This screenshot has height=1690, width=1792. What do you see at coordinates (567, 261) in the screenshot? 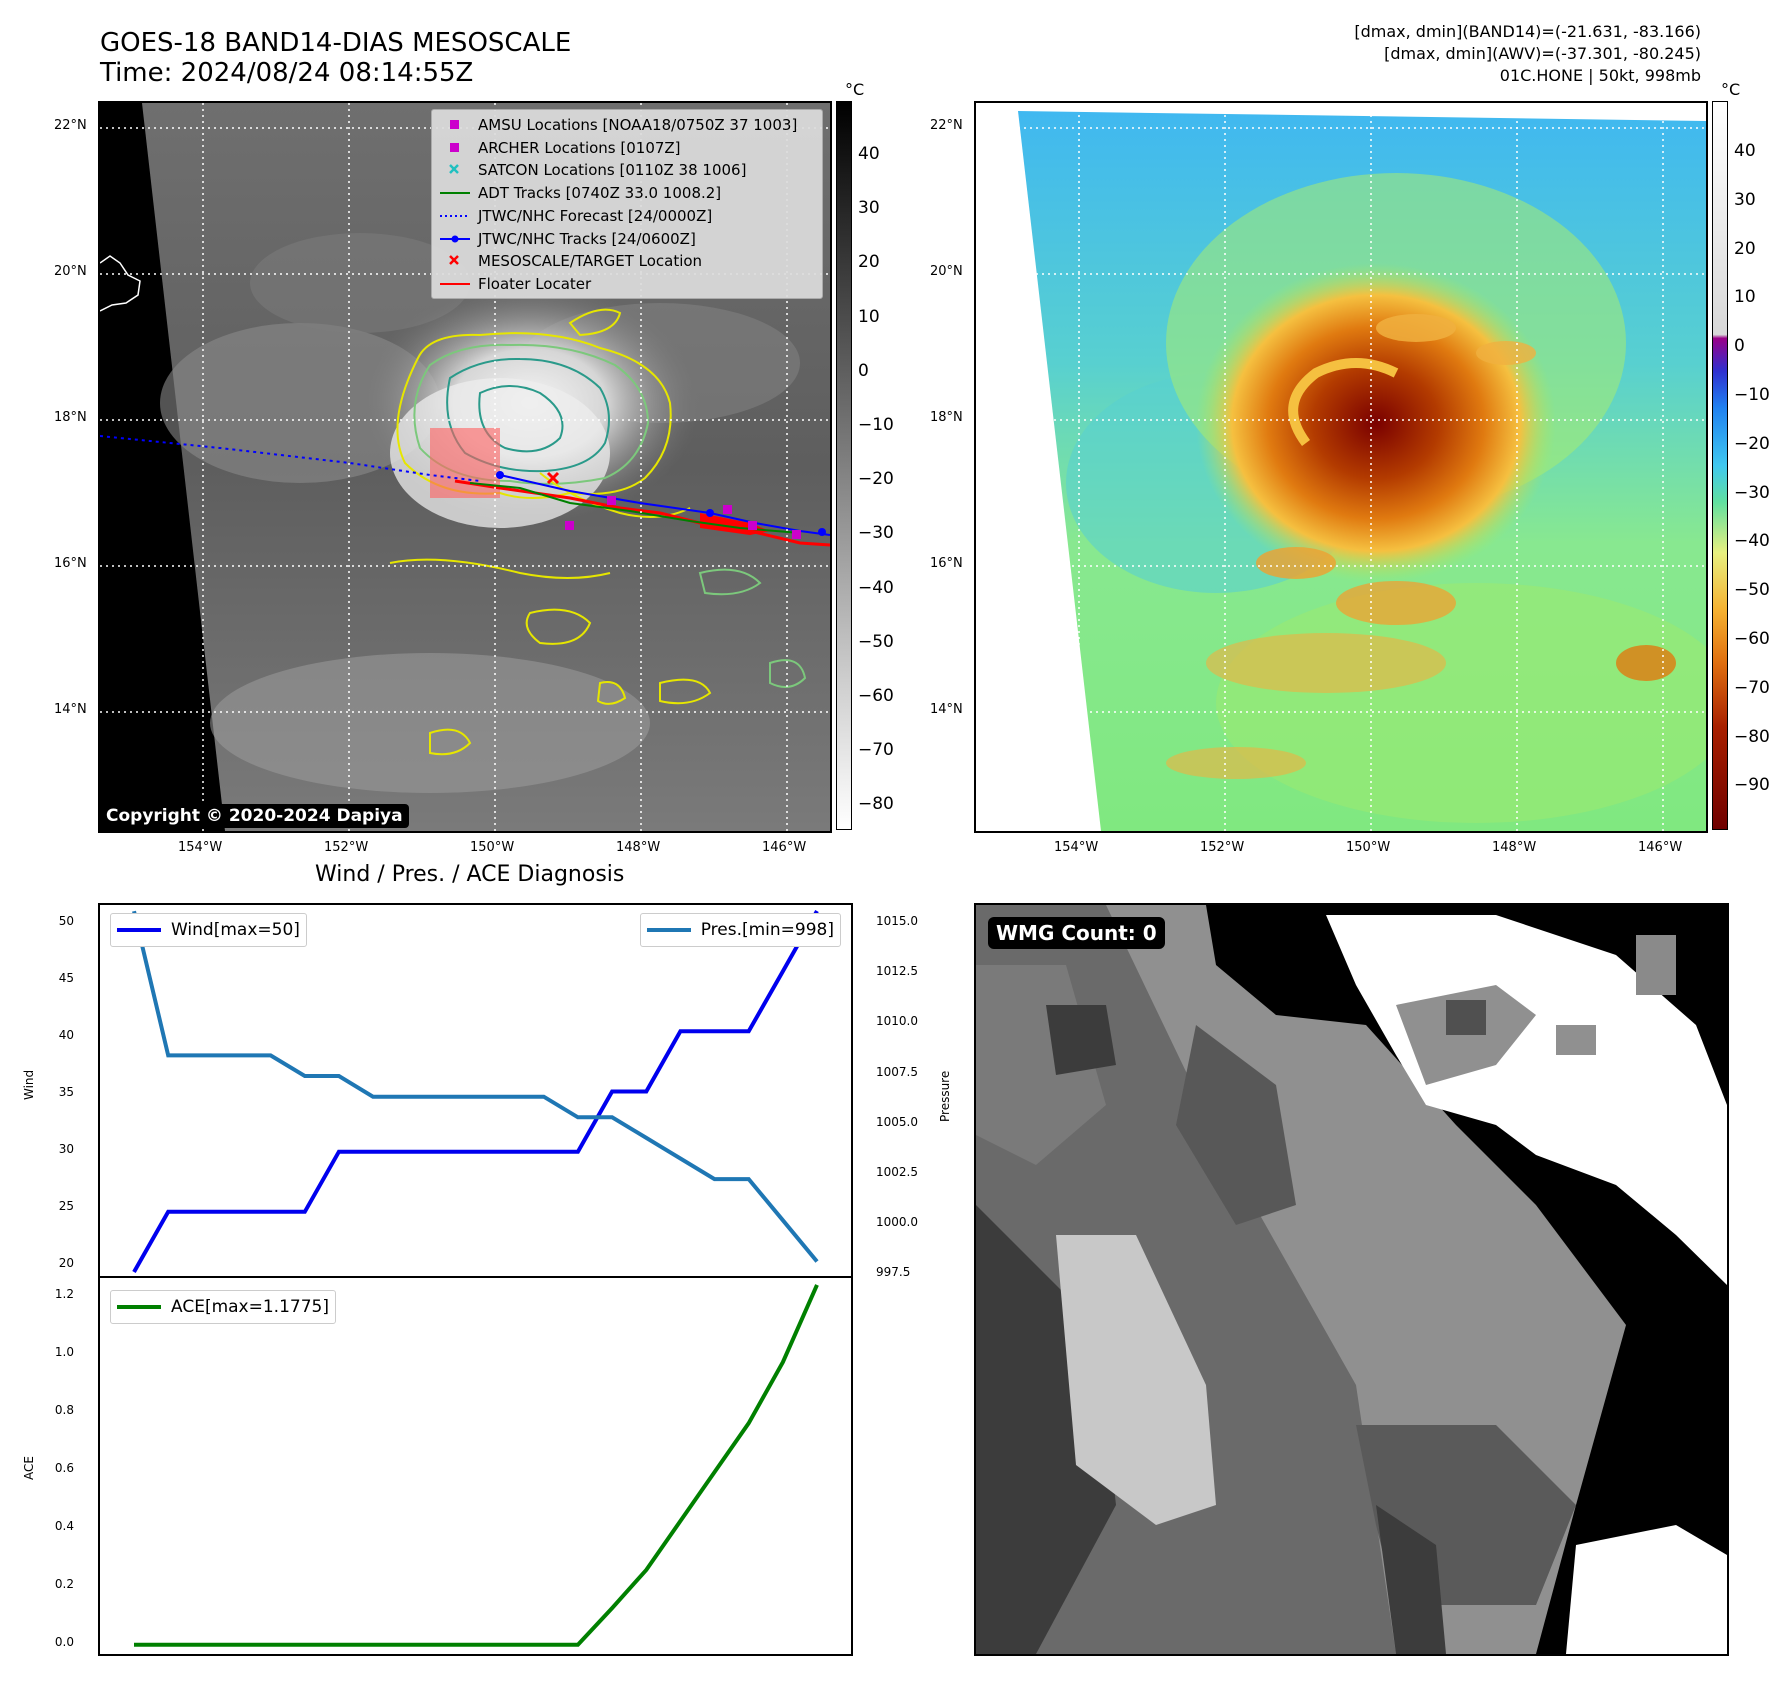
I see `legend-entry: MESOSCALE/TARGET Location` at bounding box center [567, 261].